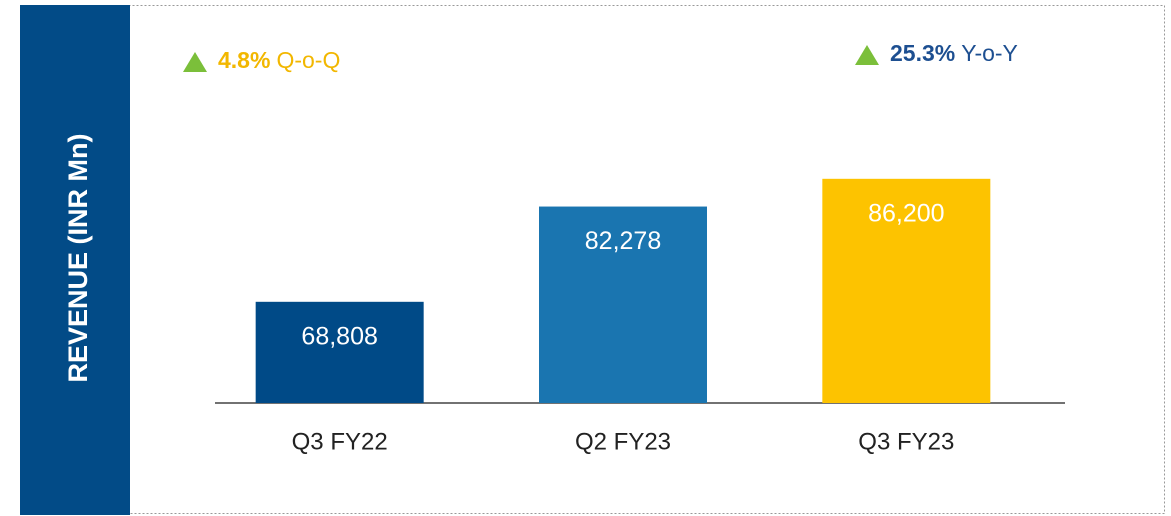 The image size is (1171, 516). What do you see at coordinates (339, 336) in the screenshot?
I see `value-label: 68,808` at bounding box center [339, 336].